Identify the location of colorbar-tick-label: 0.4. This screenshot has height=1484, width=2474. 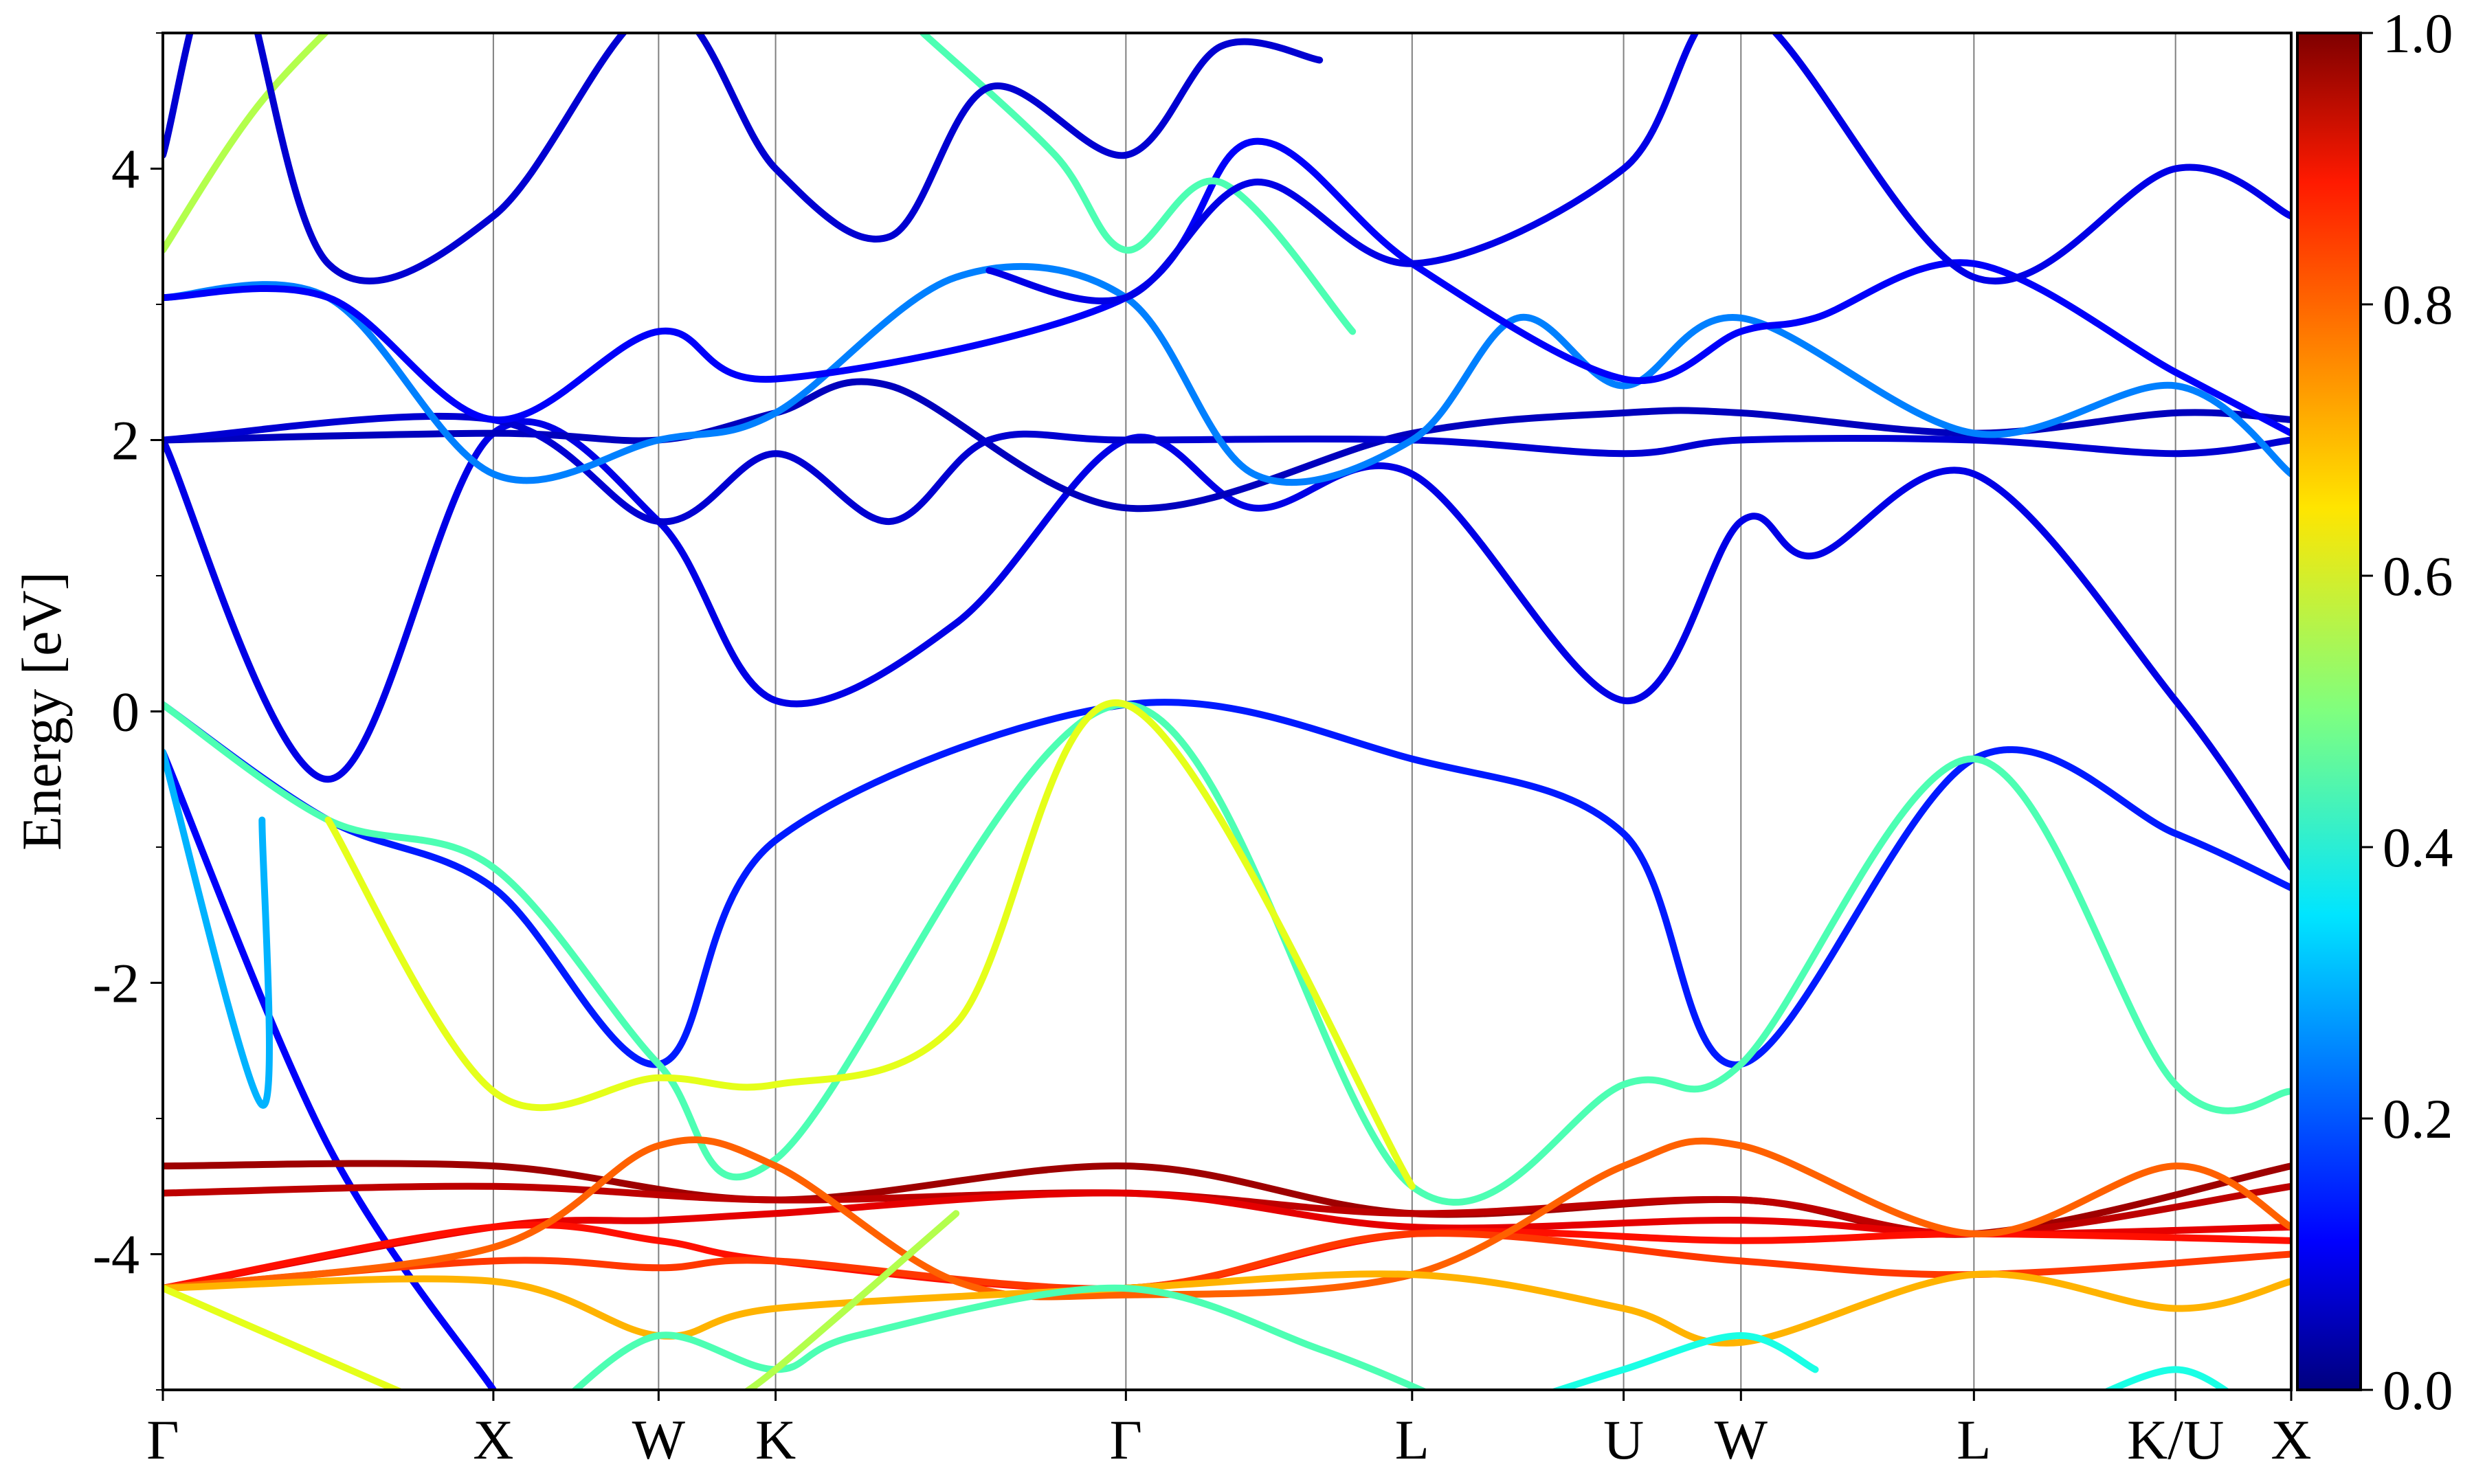
(2418, 847).